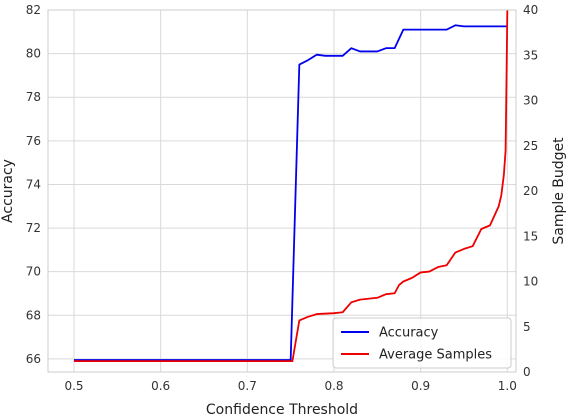 This screenshot has height=418, width=568. Describe the element at coordinates (8, 191) in the screenshot. I see `y-axis-left-label: Accuracy` at that location.